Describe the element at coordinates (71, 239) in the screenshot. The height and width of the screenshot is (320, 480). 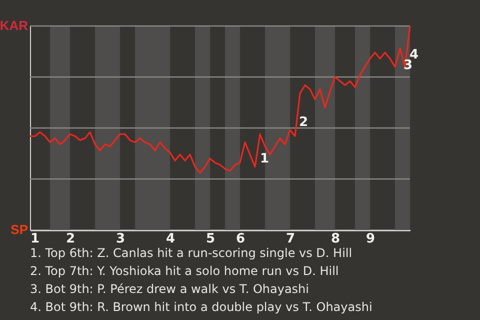
I see `x-tick-label: 2` at that location.